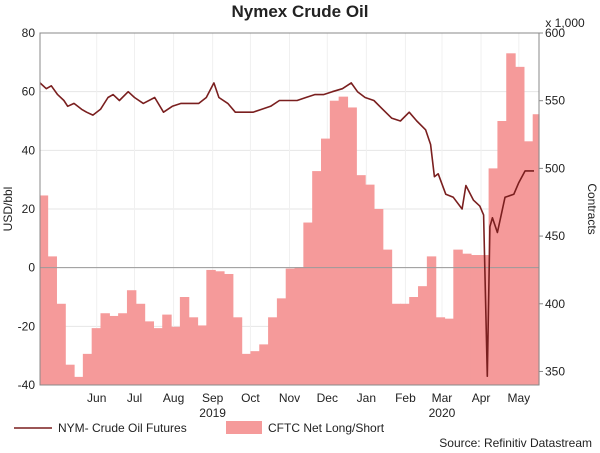 Image resolution: width=600 pixels, height=453 pixels. I want to click on x-year-label: 2019, so click(212, 413).